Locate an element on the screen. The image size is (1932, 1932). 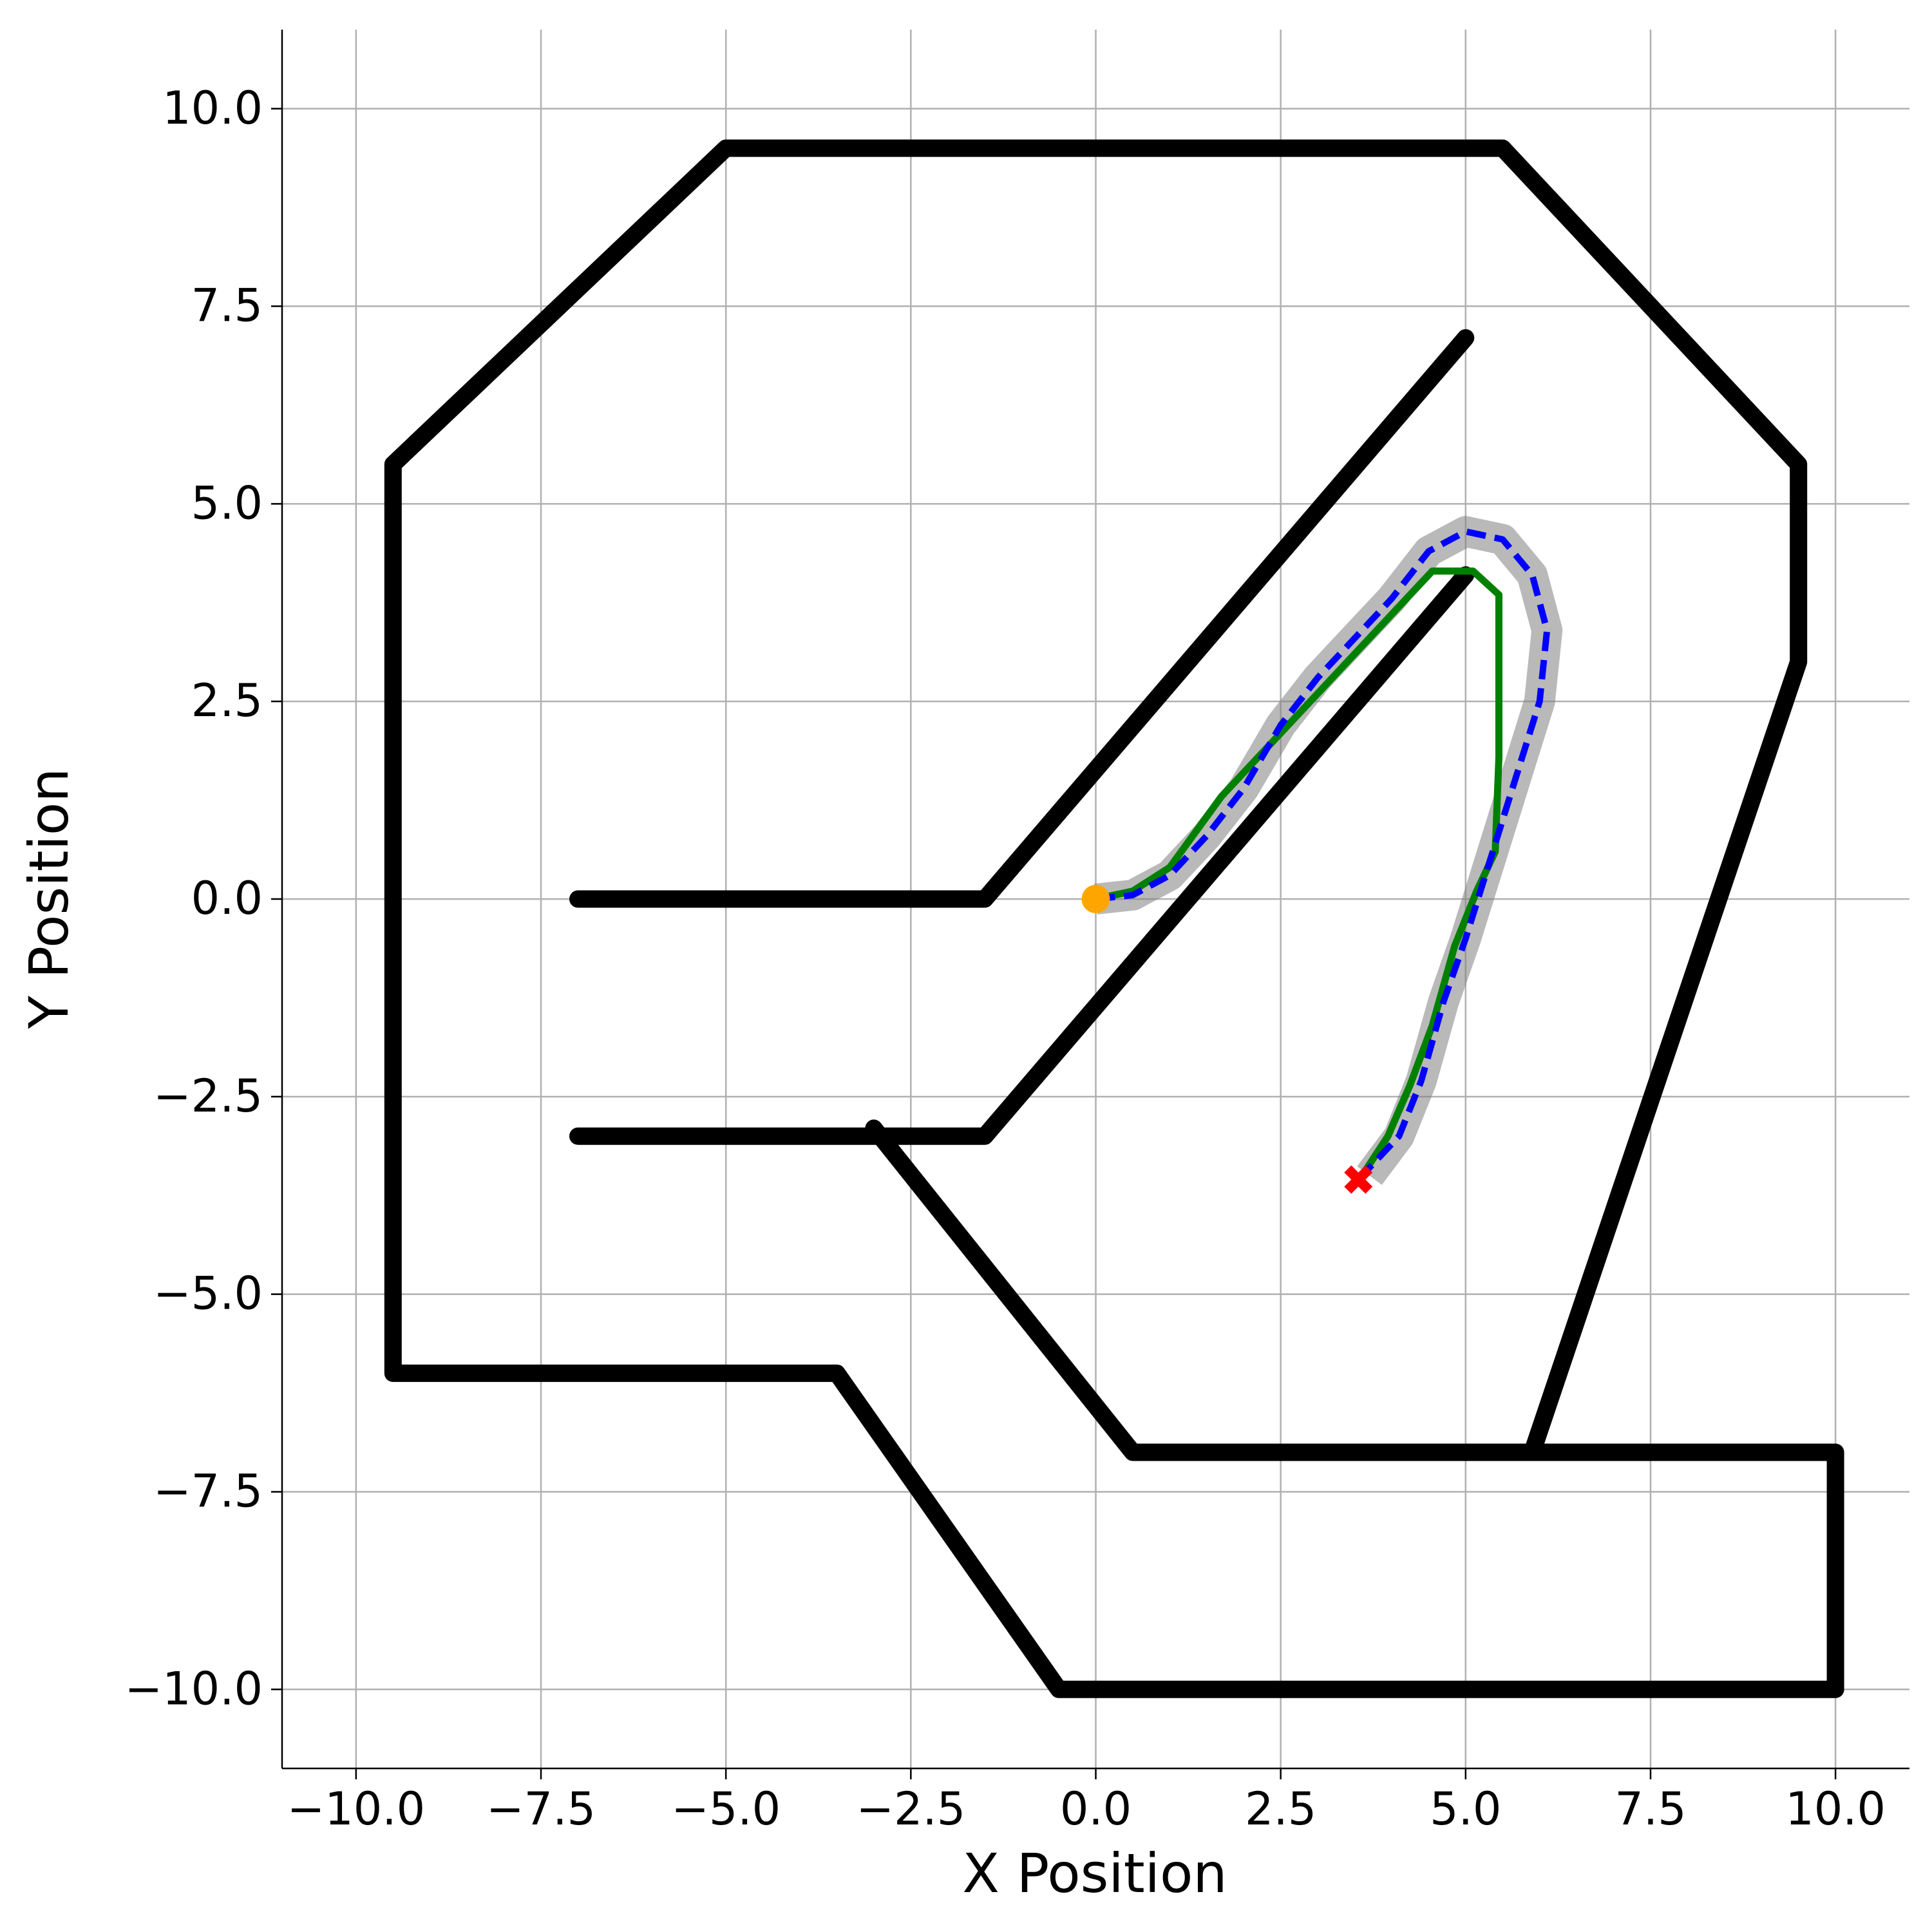
end-marker is located at coordinates (1358, 1179).